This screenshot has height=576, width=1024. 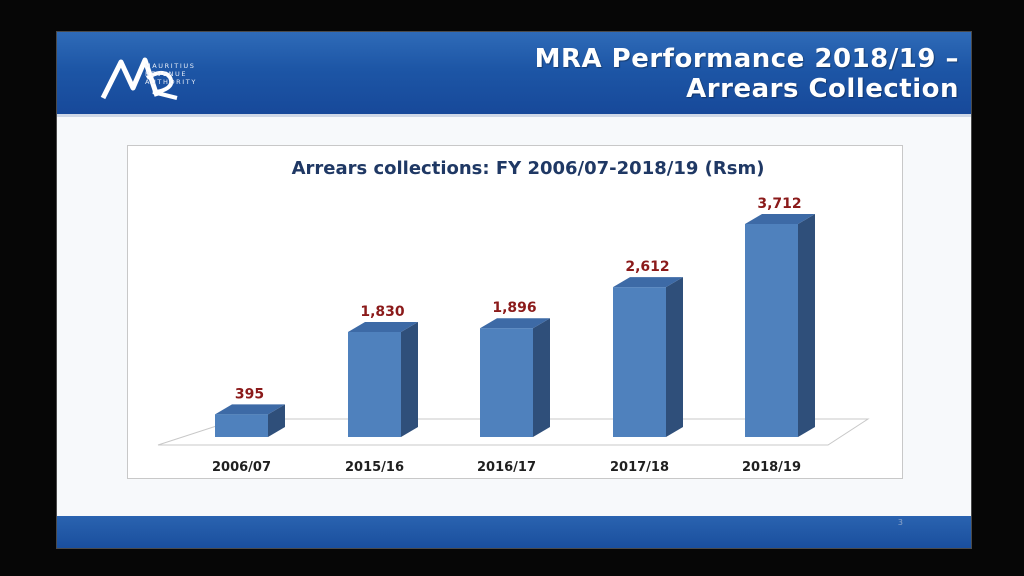 I want to click on category-label-2015/16: 2015/16, so click(x=374, y=467).